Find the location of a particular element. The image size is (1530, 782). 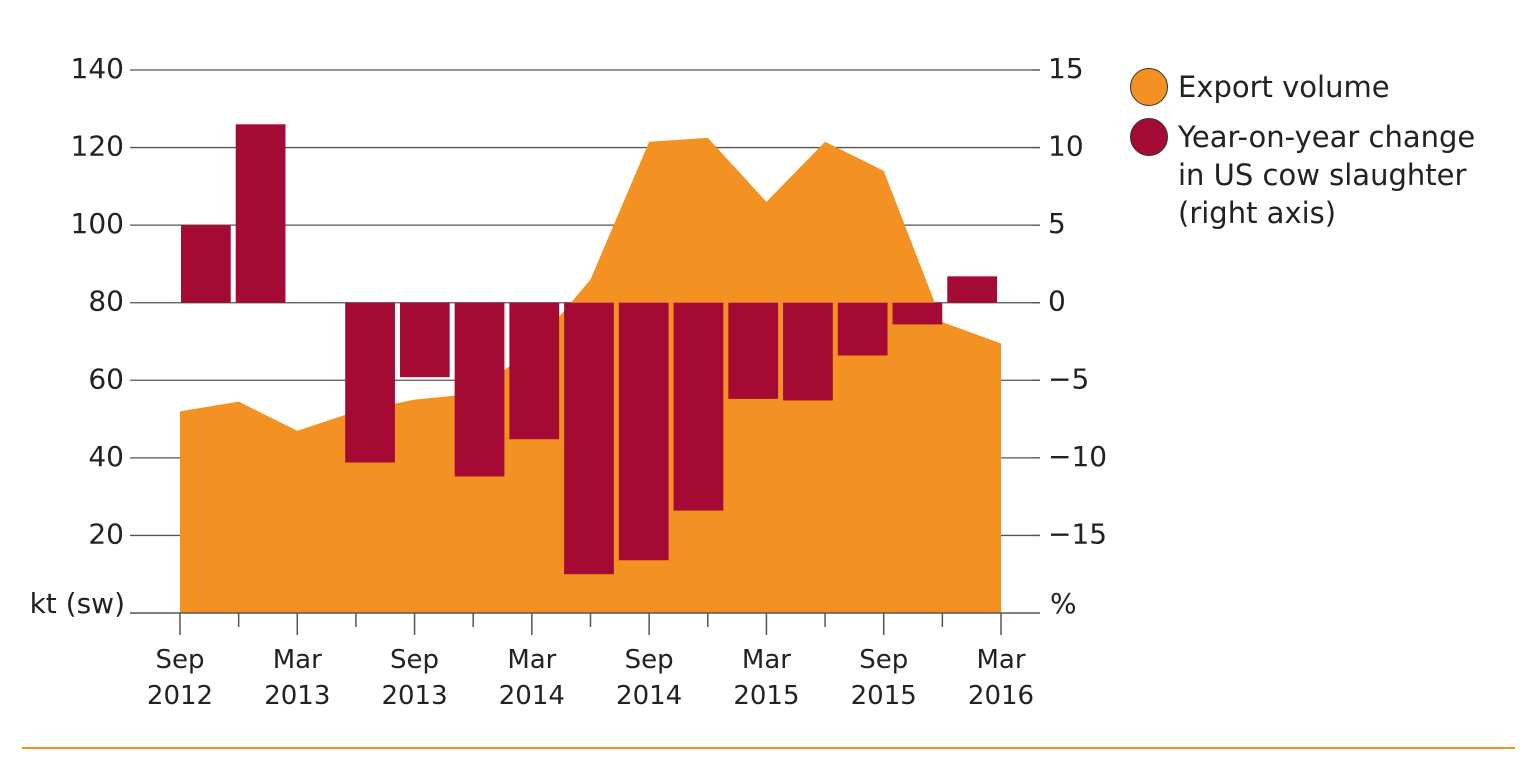

y2-tick-label: −10 is located at coordinates (1077, 456).